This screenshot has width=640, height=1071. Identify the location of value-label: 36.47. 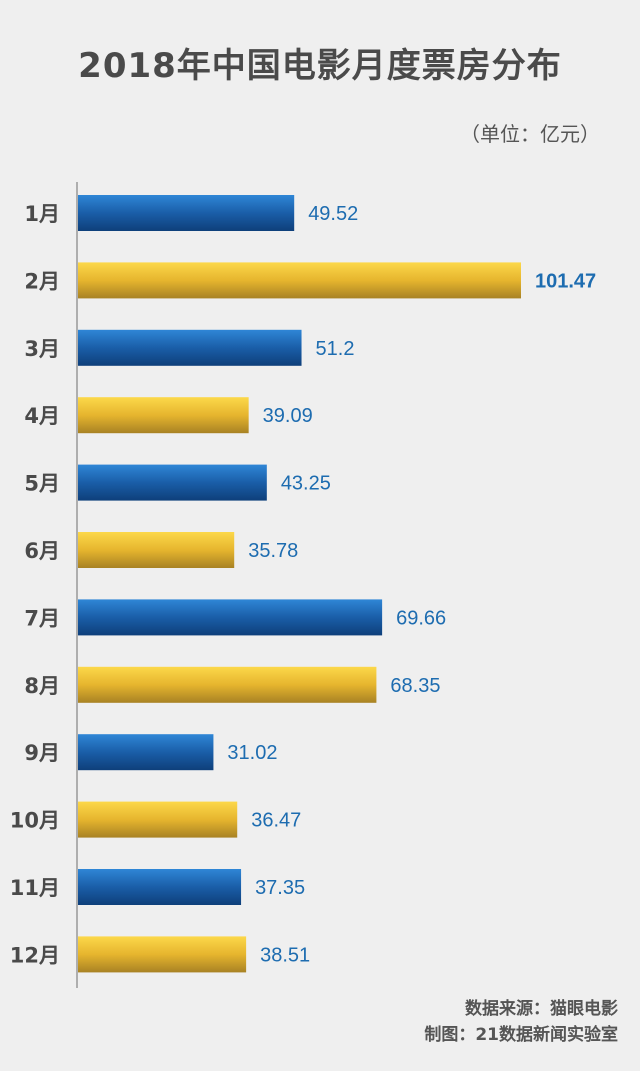
(276, 821).